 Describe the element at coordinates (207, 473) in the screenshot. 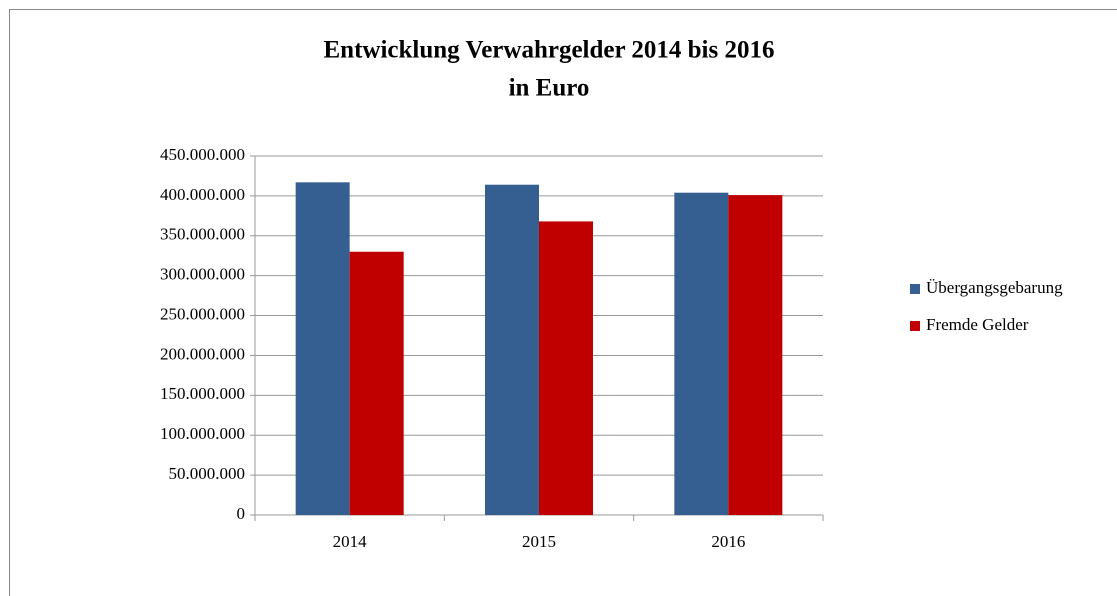

I see `y-tick-label: 50.000.000` at that location.